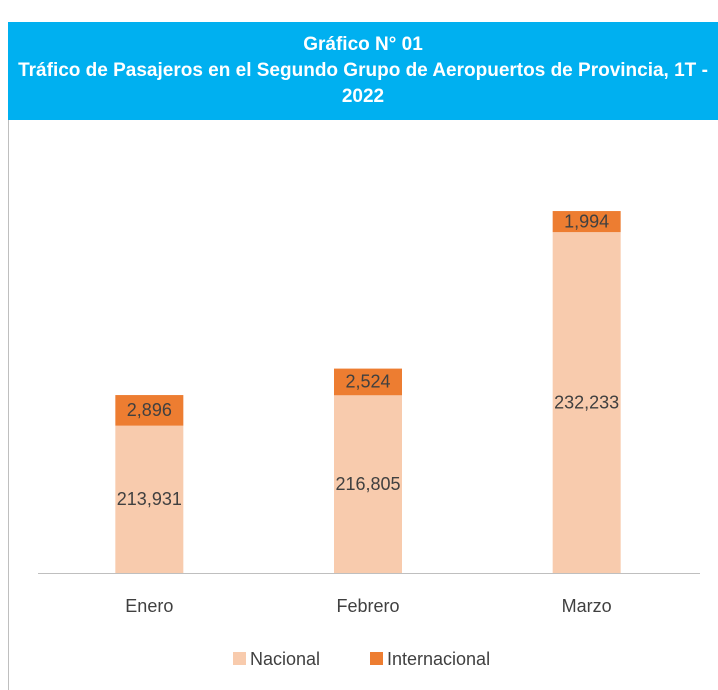 The width and height of the screenshot is (718, 690). I want to click on data-label: 2,896, so click(149, 410).